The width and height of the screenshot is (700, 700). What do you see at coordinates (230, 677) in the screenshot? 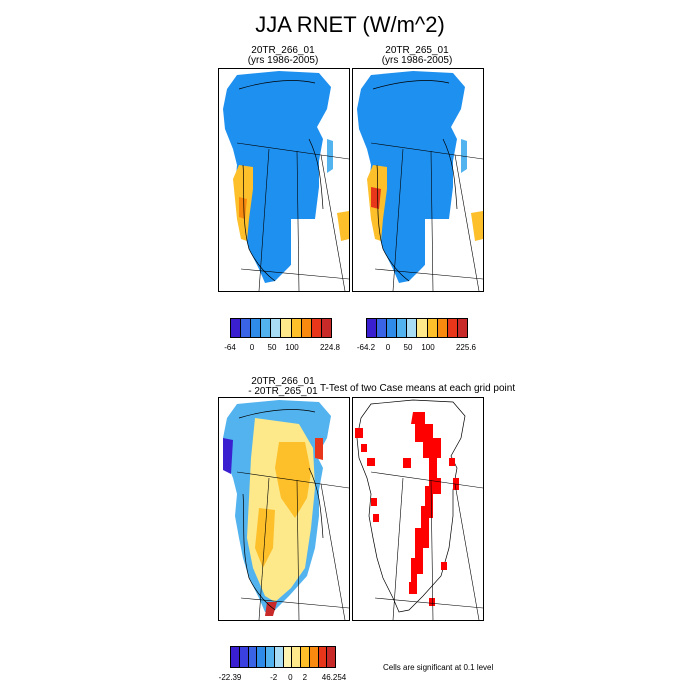
I see `colorbar-tick-label: -22.39` at bounding box center [230, 677].